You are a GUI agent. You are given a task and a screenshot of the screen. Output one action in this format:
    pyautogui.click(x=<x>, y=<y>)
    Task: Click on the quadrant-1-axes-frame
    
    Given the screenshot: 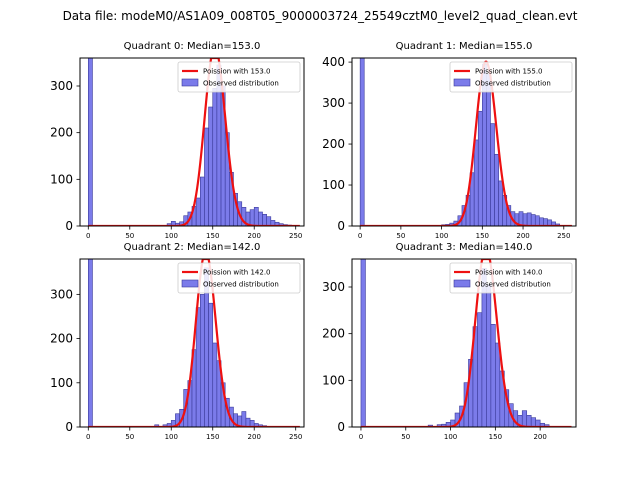 What is the action you would take?
    pyautogui.click(x=464, y=142)
    